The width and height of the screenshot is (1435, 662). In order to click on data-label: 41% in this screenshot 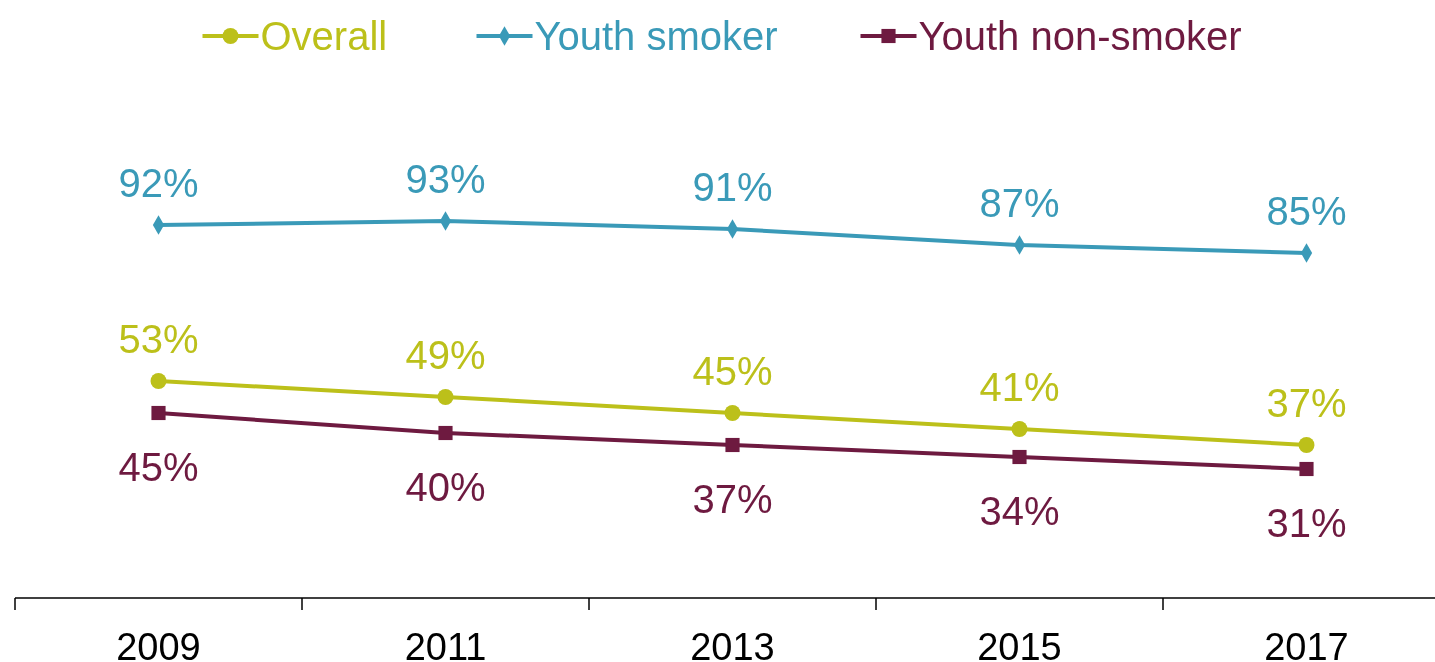, I will do `click(1019, 387)`.